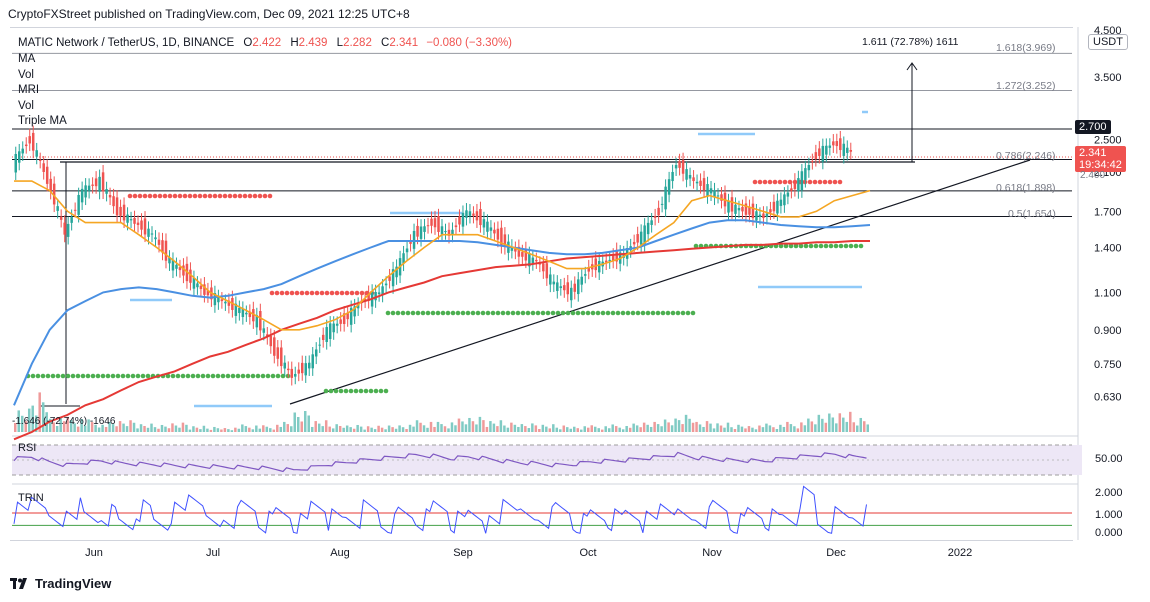 The width and height of the screenshot is (1150, 602). Describe the element at coordinates (26, 105) in the screenshot. I see `indicator-vol-2: Vol` at that location.